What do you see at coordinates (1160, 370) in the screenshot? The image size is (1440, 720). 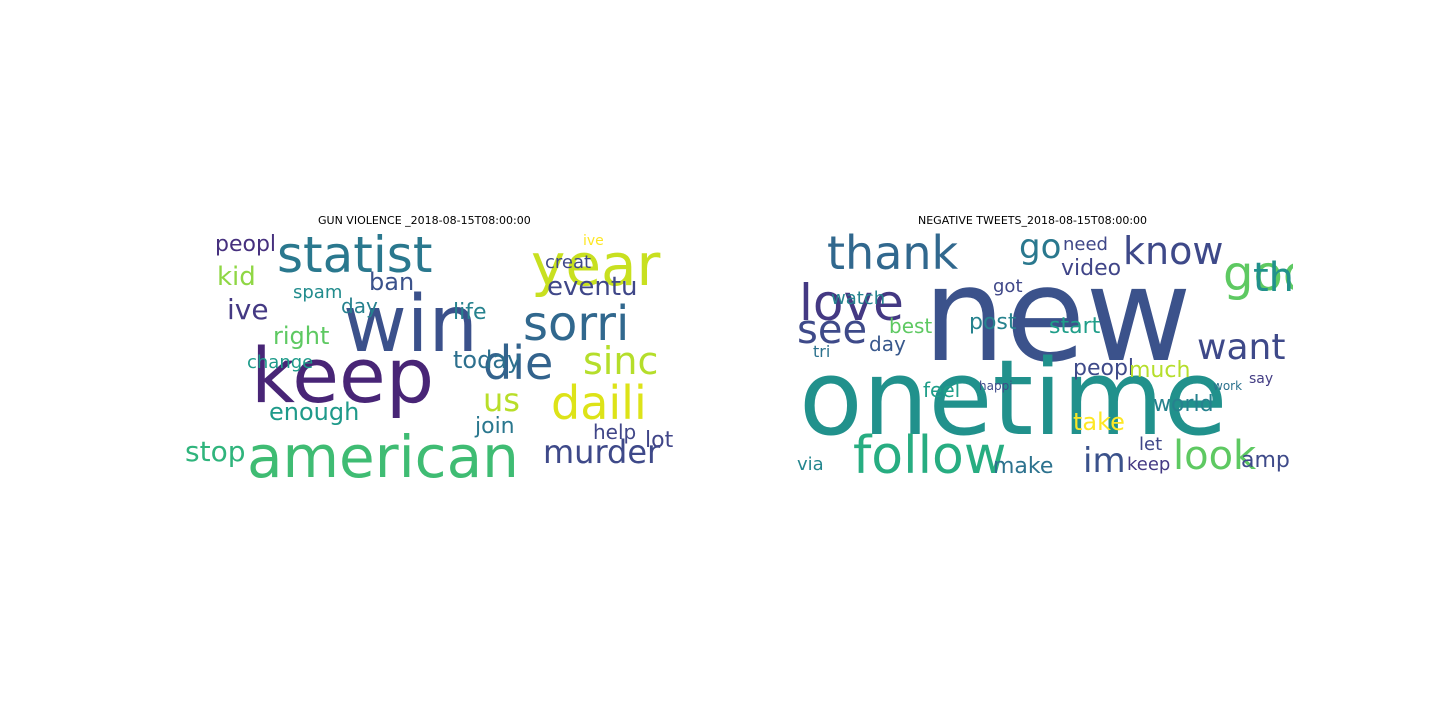 I see `cloud-word: much` at bounding box center [1160, 370].